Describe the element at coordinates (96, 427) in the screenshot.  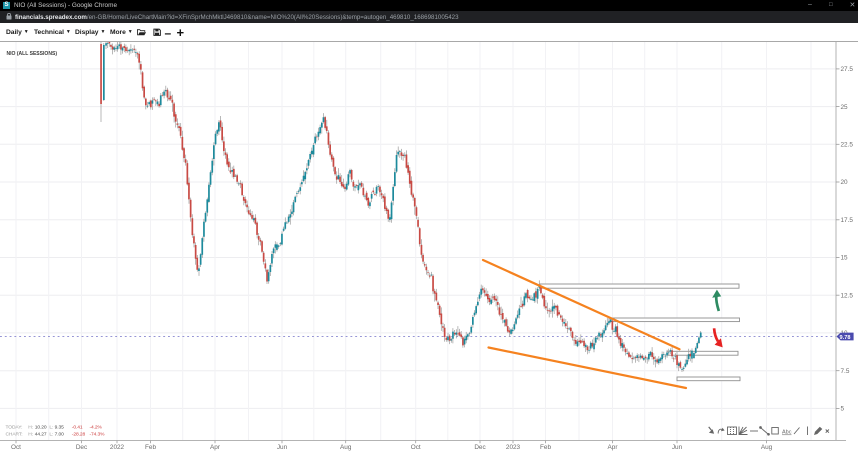
I see `svg-text: -4.2%` at that location.